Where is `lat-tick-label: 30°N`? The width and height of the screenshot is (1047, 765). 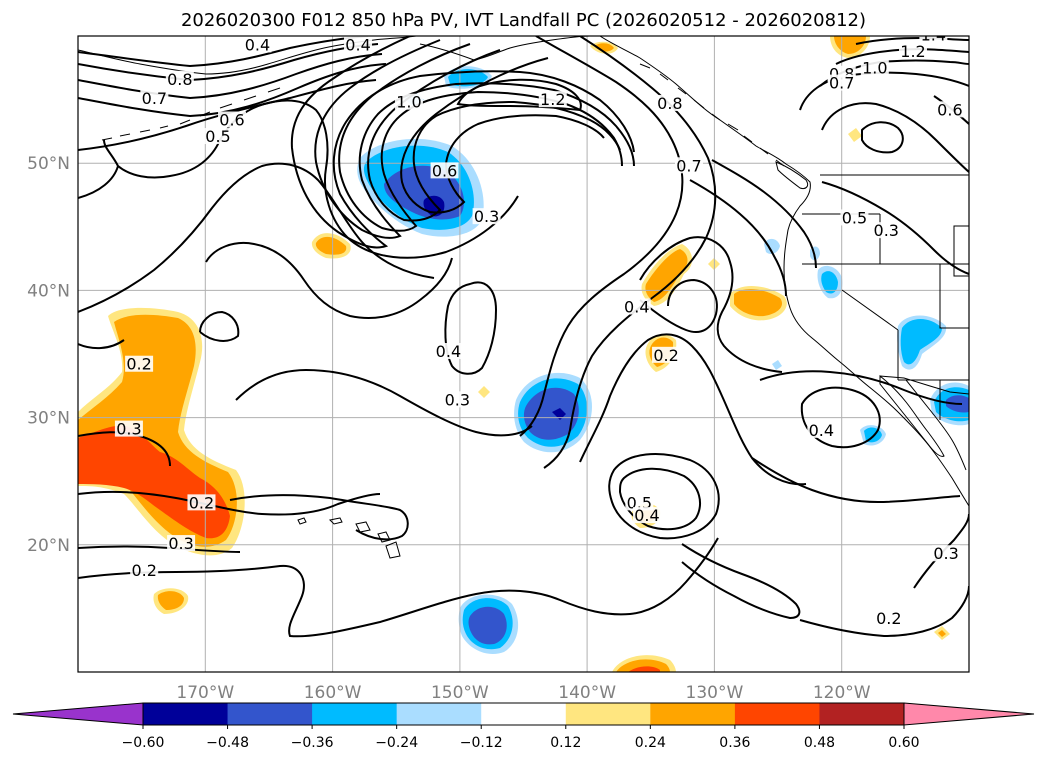 lat-tick-label: 30°N is located at coordinates (48, 419).